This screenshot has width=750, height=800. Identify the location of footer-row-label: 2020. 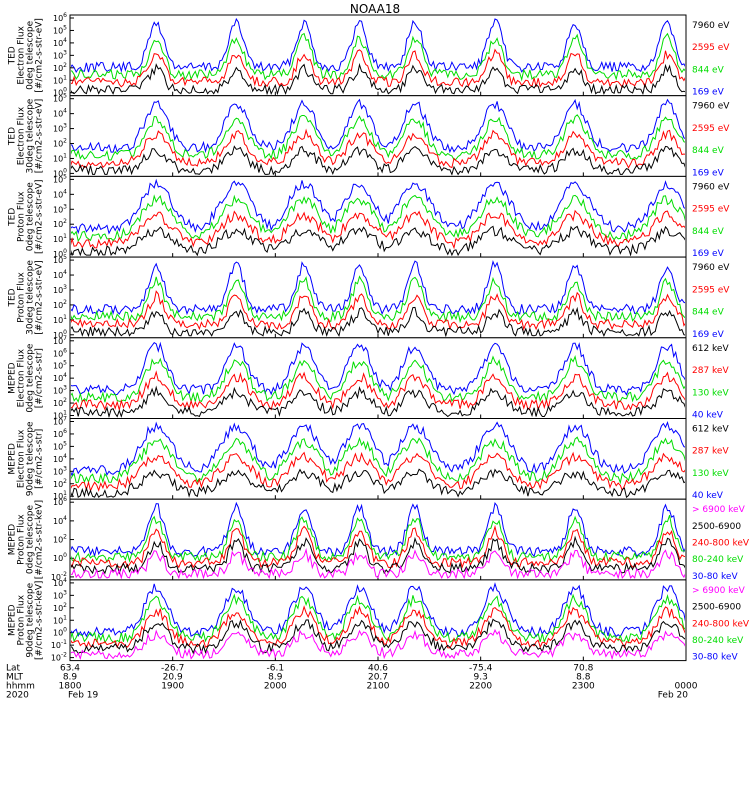
(17, 696).